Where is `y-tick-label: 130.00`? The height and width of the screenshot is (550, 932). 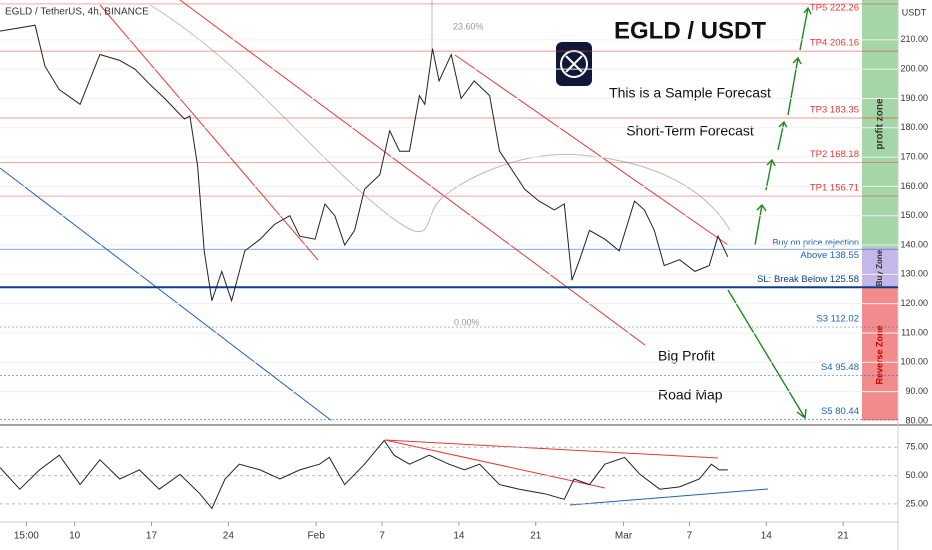 y-tick-label: 130.00 is located at coordinates (914, 274).